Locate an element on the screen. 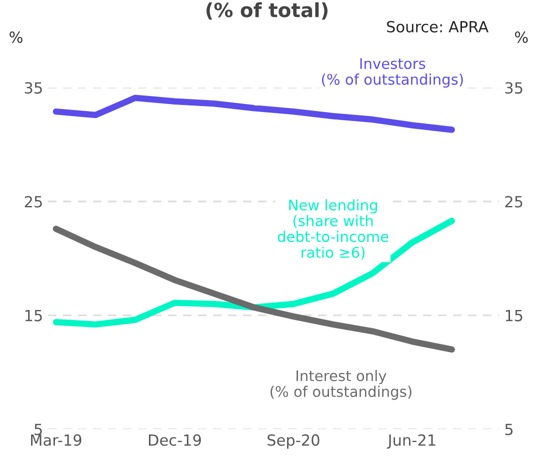 This screenshot has height=459, width=534. y-tick-label: 35 is located at coordinates (33, 88).